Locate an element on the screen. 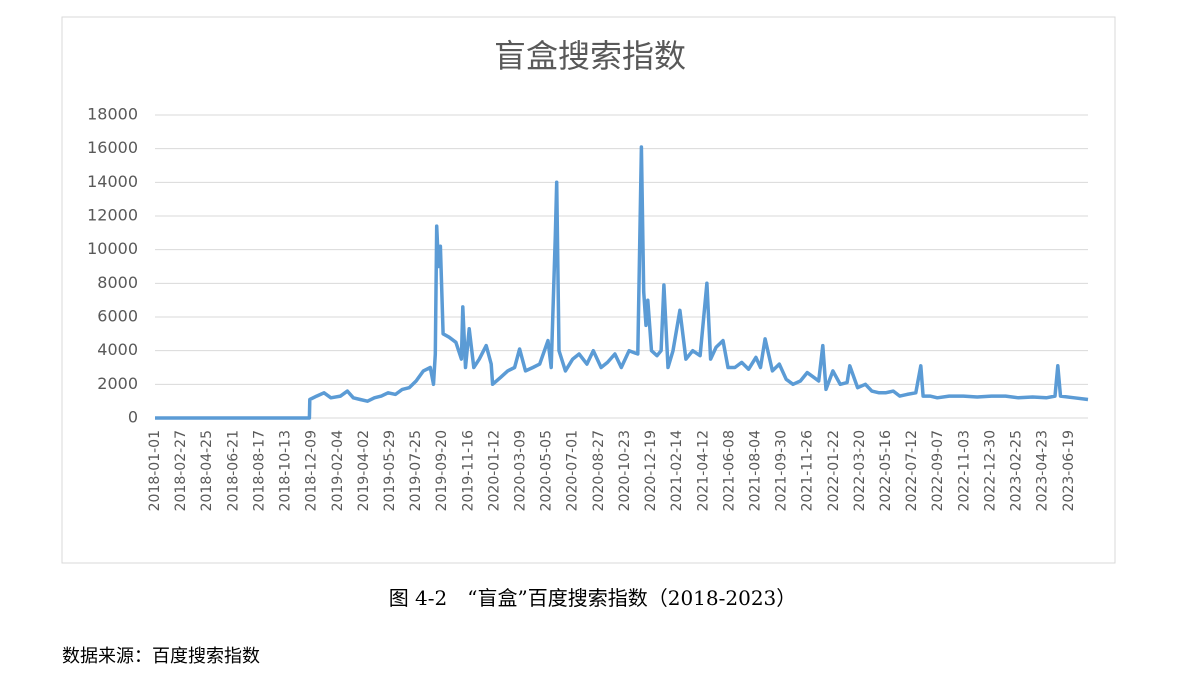  x-tick-label: 2018-04-25 is located at coordinates (207, 470).